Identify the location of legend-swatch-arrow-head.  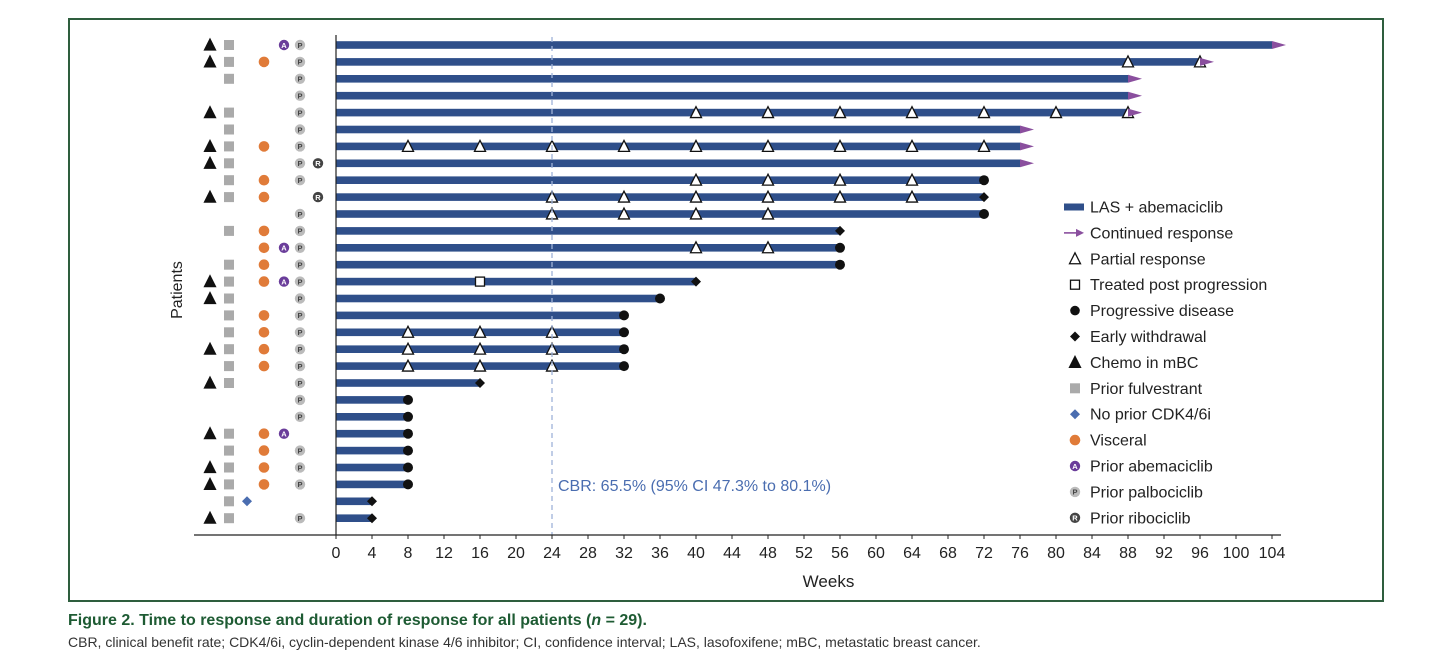
(1080, 232).